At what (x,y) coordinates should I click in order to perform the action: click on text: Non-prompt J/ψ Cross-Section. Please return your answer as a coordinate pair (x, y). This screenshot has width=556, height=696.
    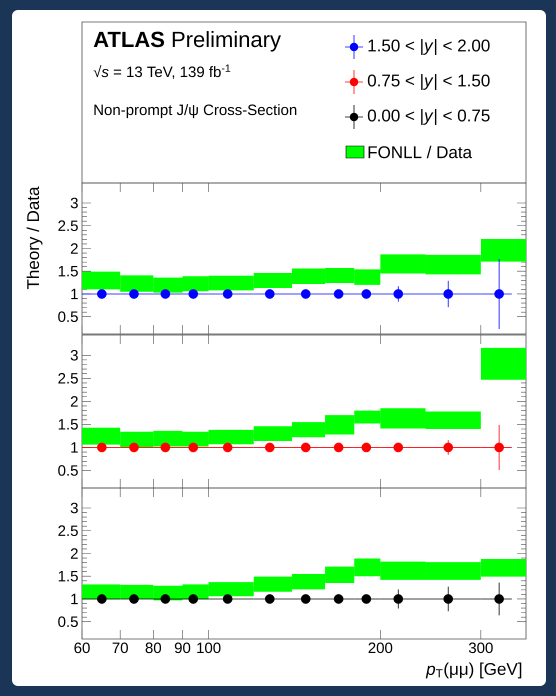
    Looking at the image, I should click on (195, 111).